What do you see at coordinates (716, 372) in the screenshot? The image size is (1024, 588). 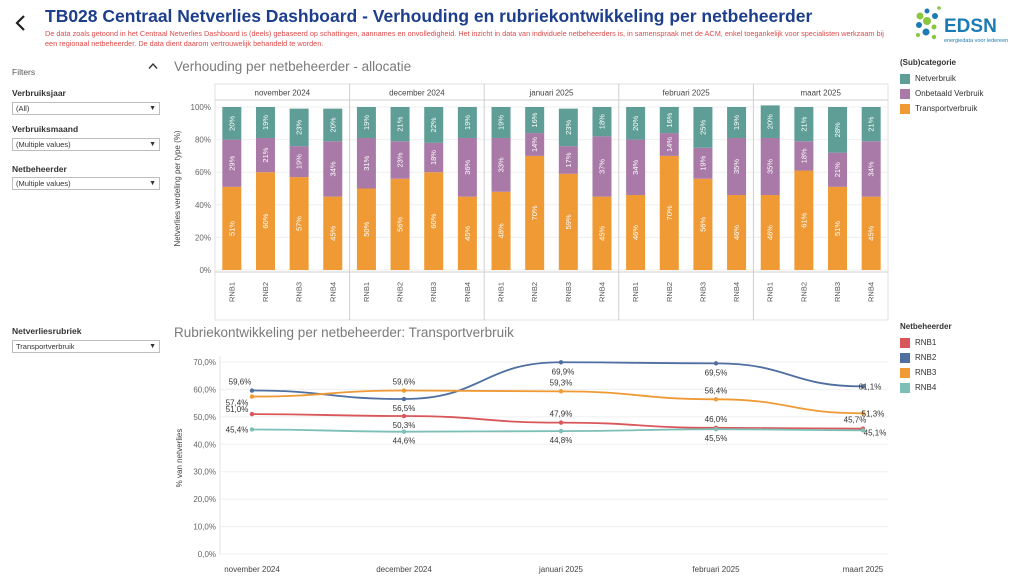 I see `data-label: 69,5%` at bounding box center [716, 372].